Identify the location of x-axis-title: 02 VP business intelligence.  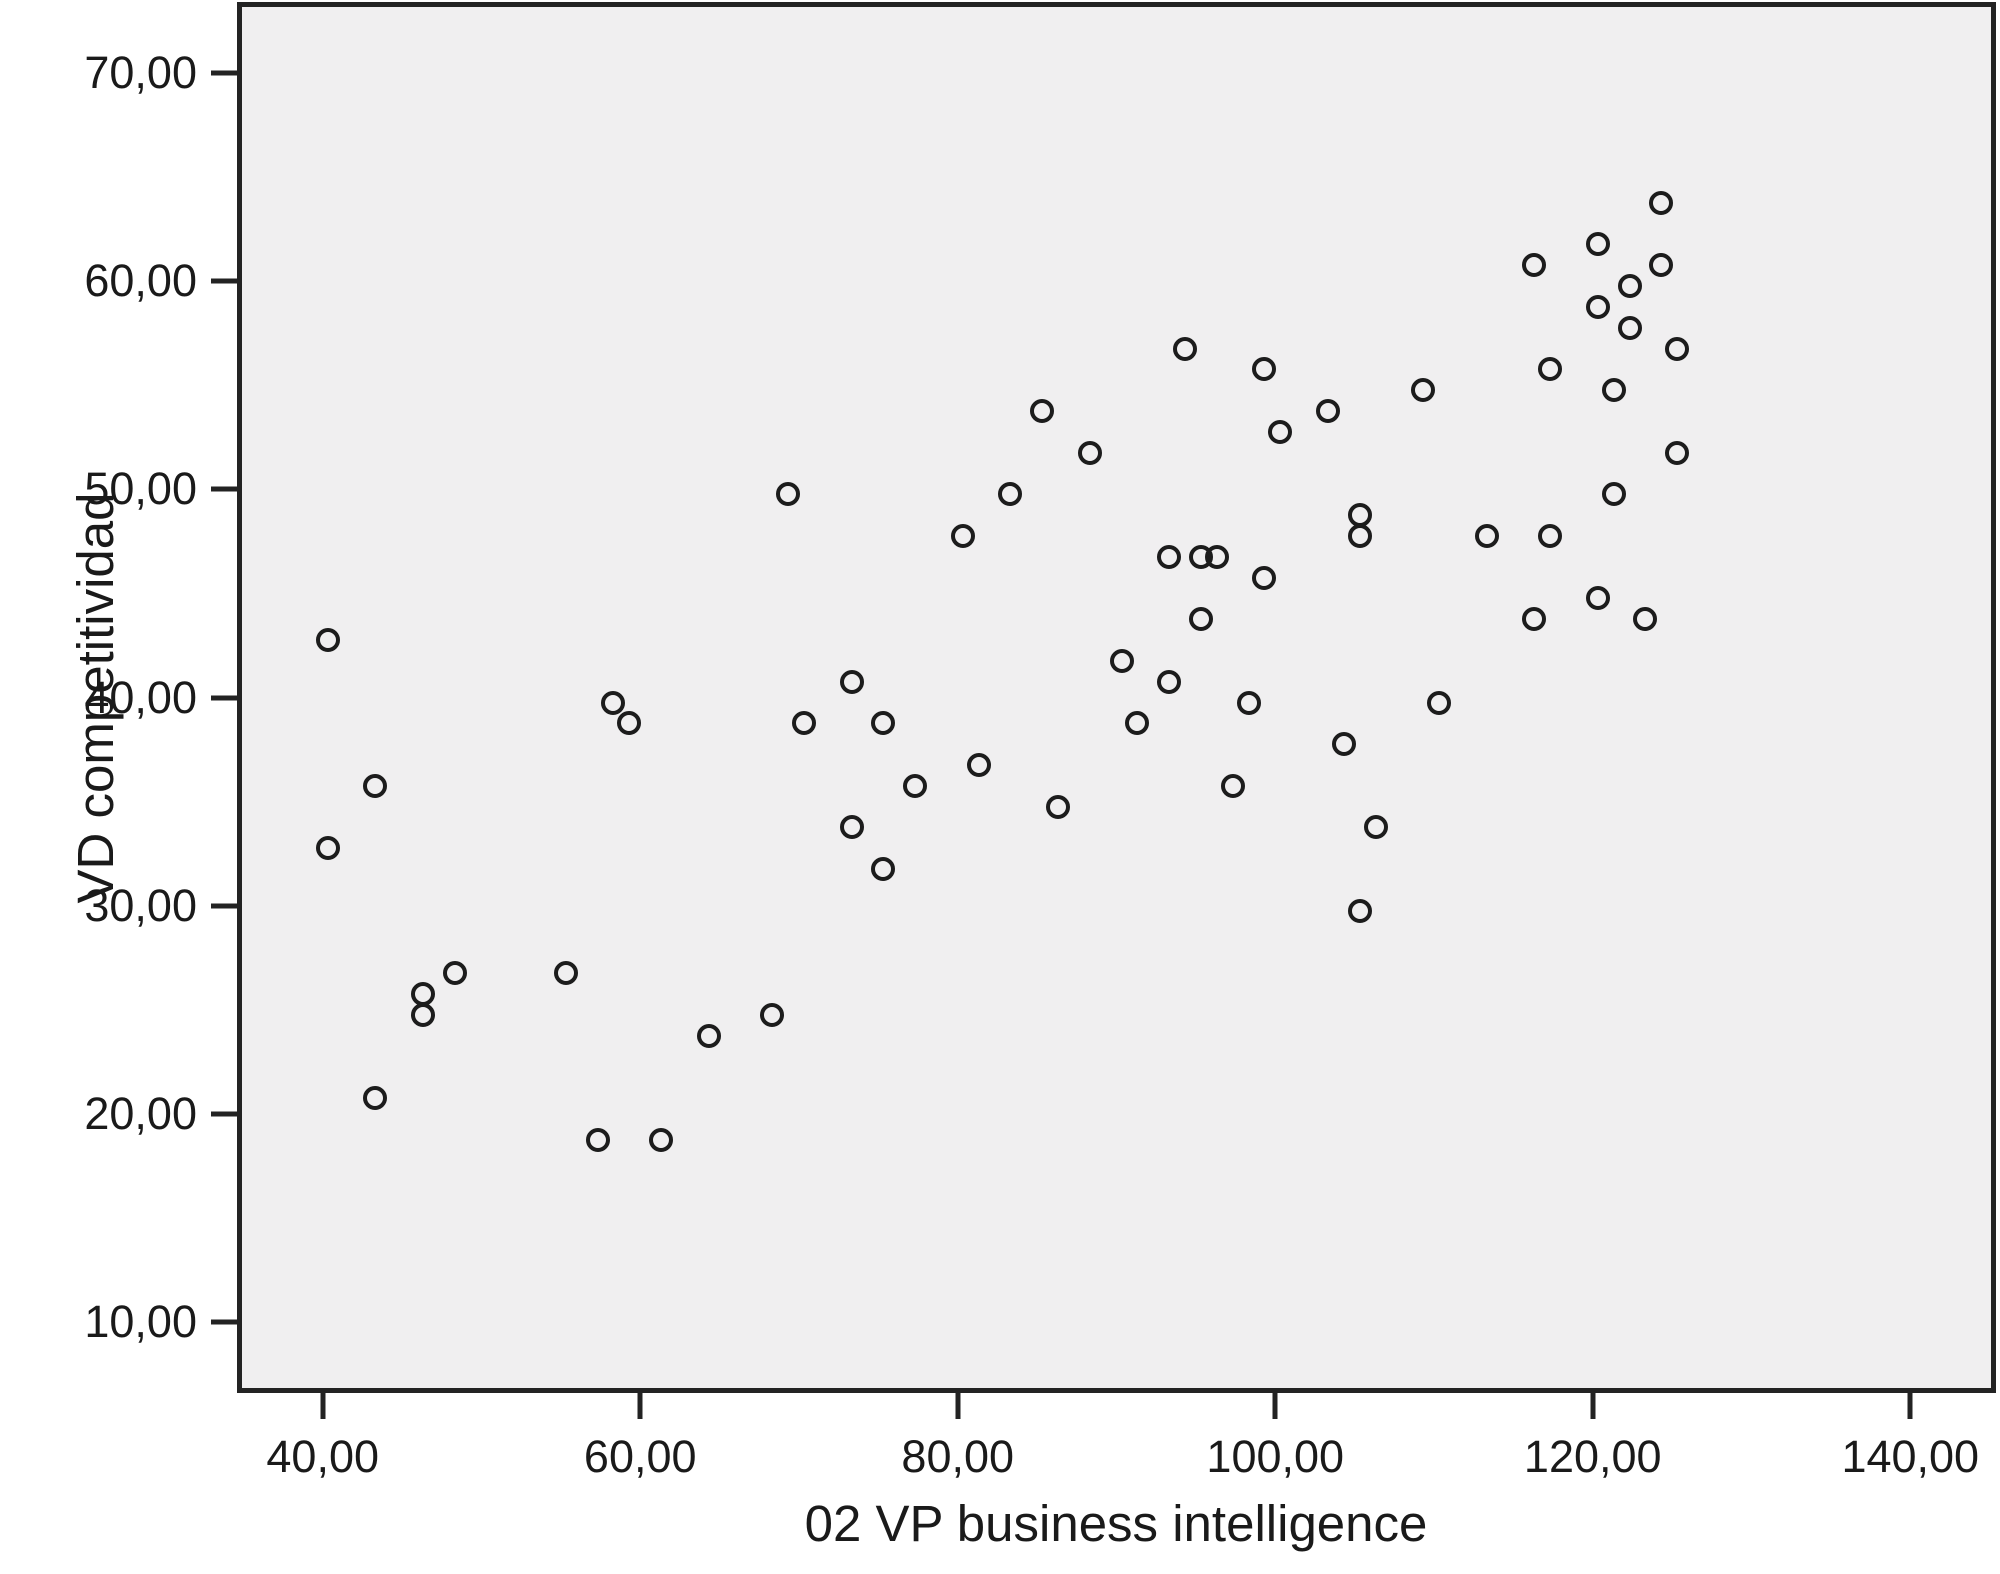
(1116, 1523).